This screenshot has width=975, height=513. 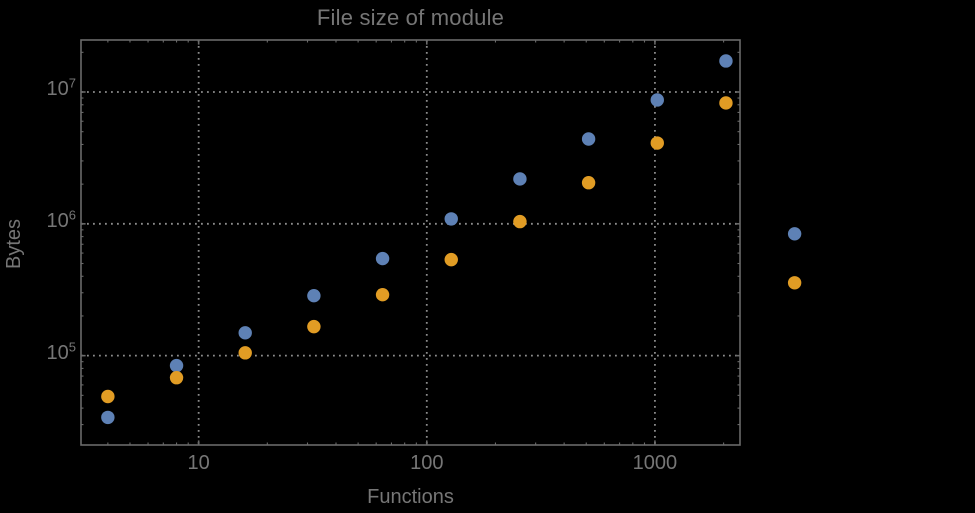 What do you see at coordinates (410, 497) in the screenshot?
I see `x-axis-label: Functions` at bounding box center [410, 497].